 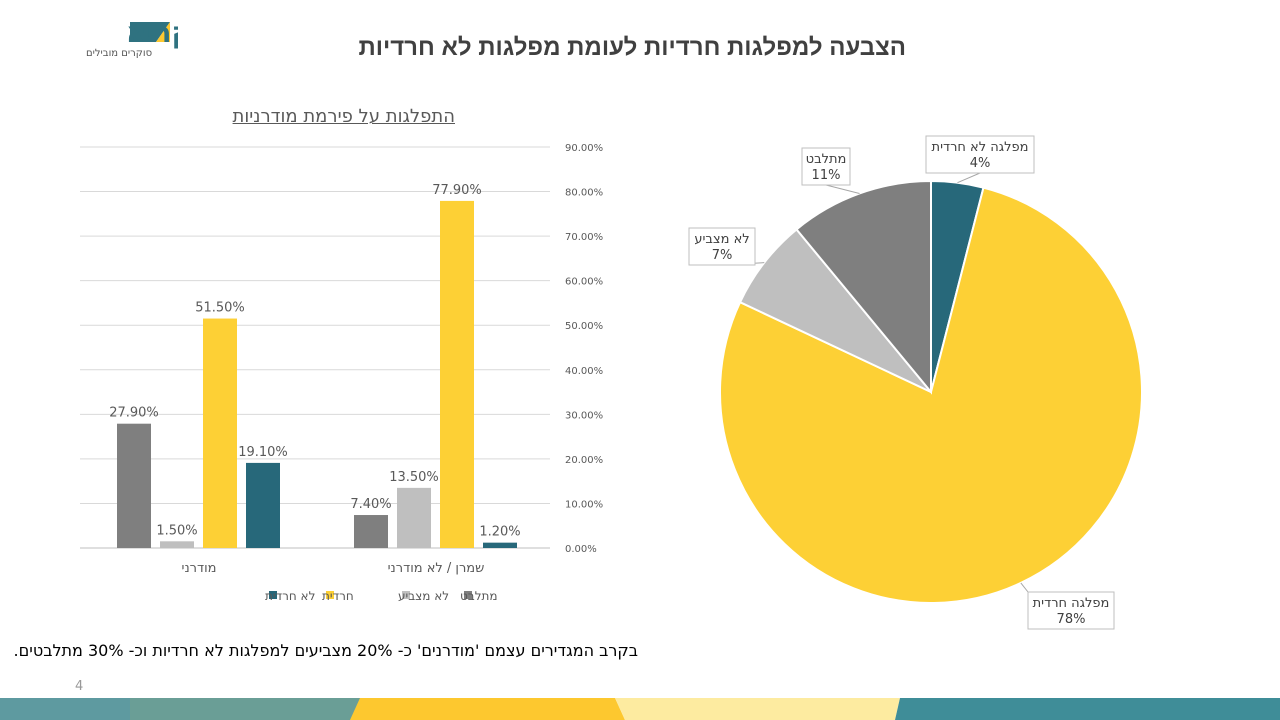 I want to click on y-tick-label: 20.00%, so click(x=584, y=460).